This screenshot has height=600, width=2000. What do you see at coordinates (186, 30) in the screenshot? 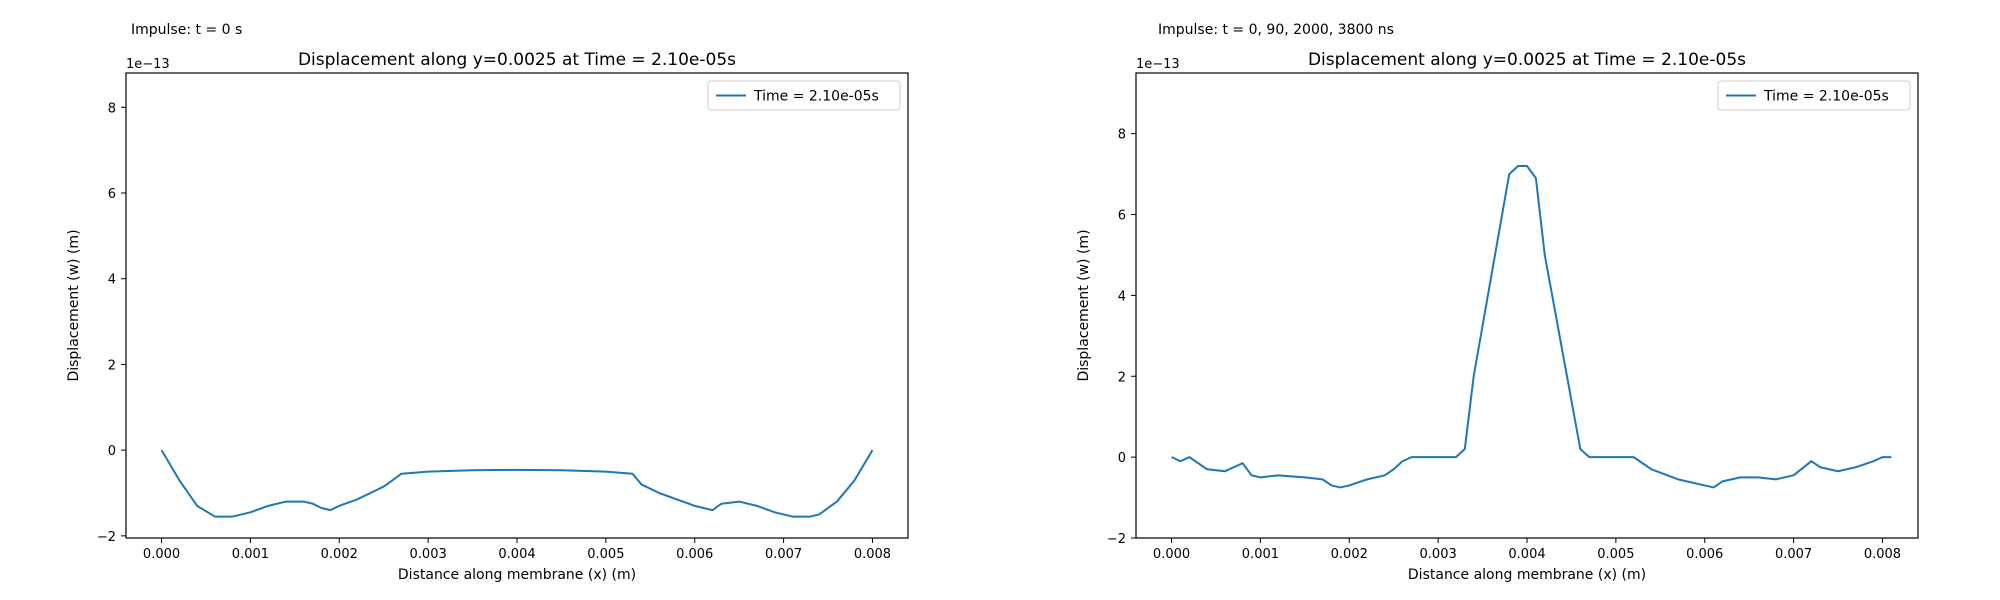
I see `panel-left-caption: Impulse: t = 0 s` at bounding box center [186, 30].